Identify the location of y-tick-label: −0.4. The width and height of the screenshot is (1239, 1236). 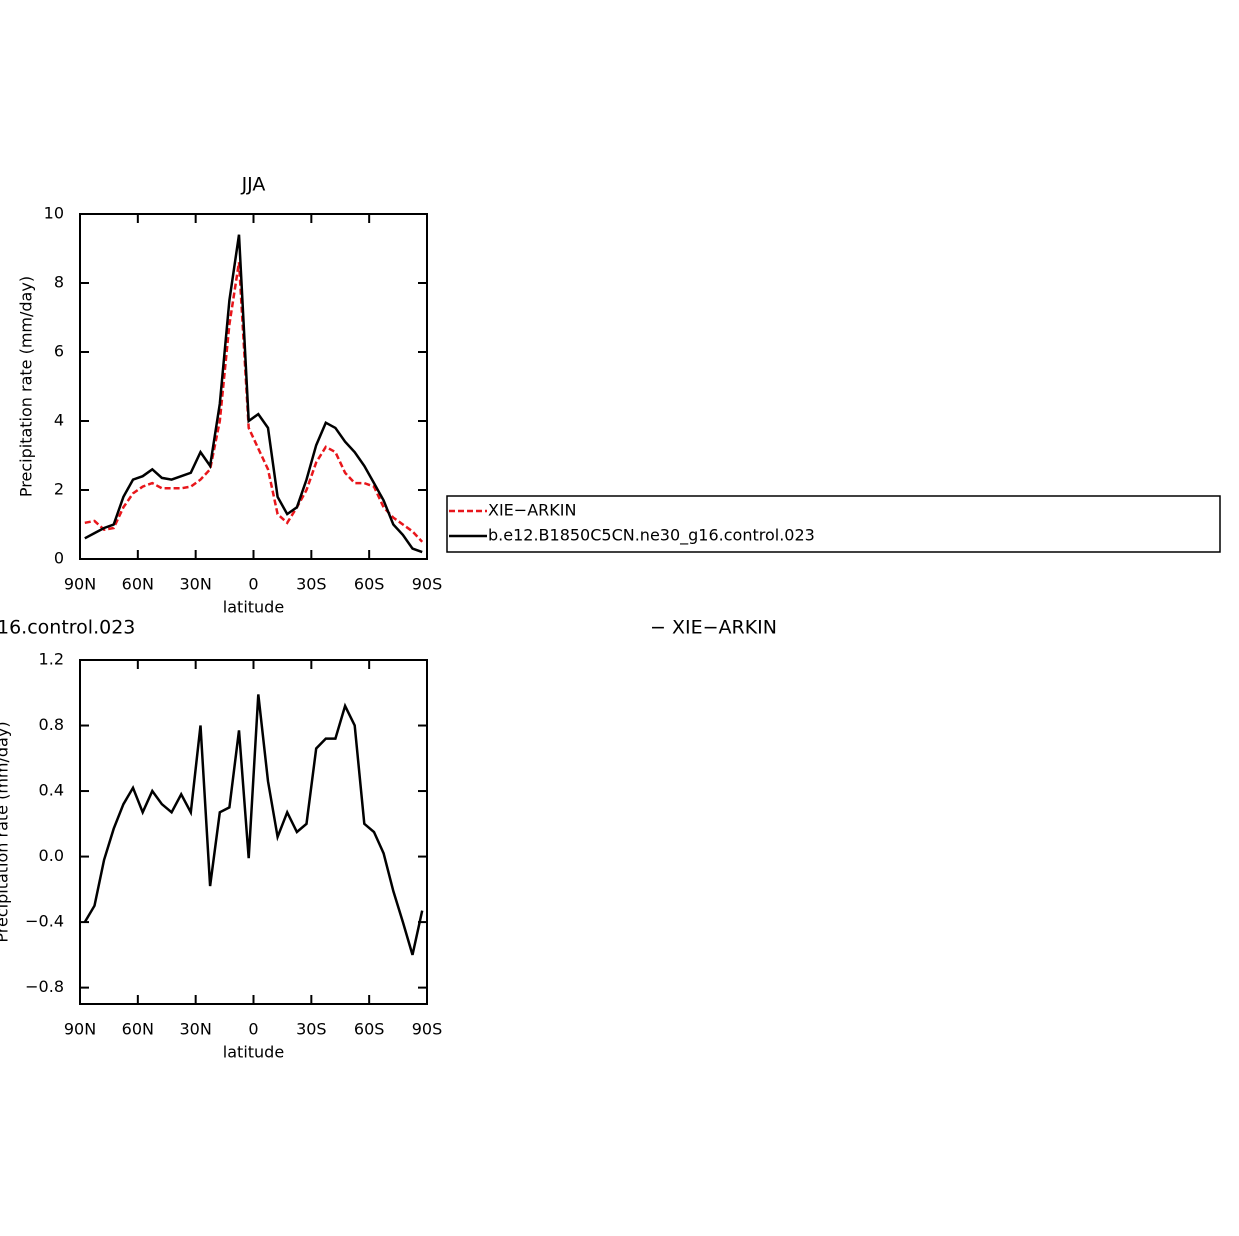
(44, 921).